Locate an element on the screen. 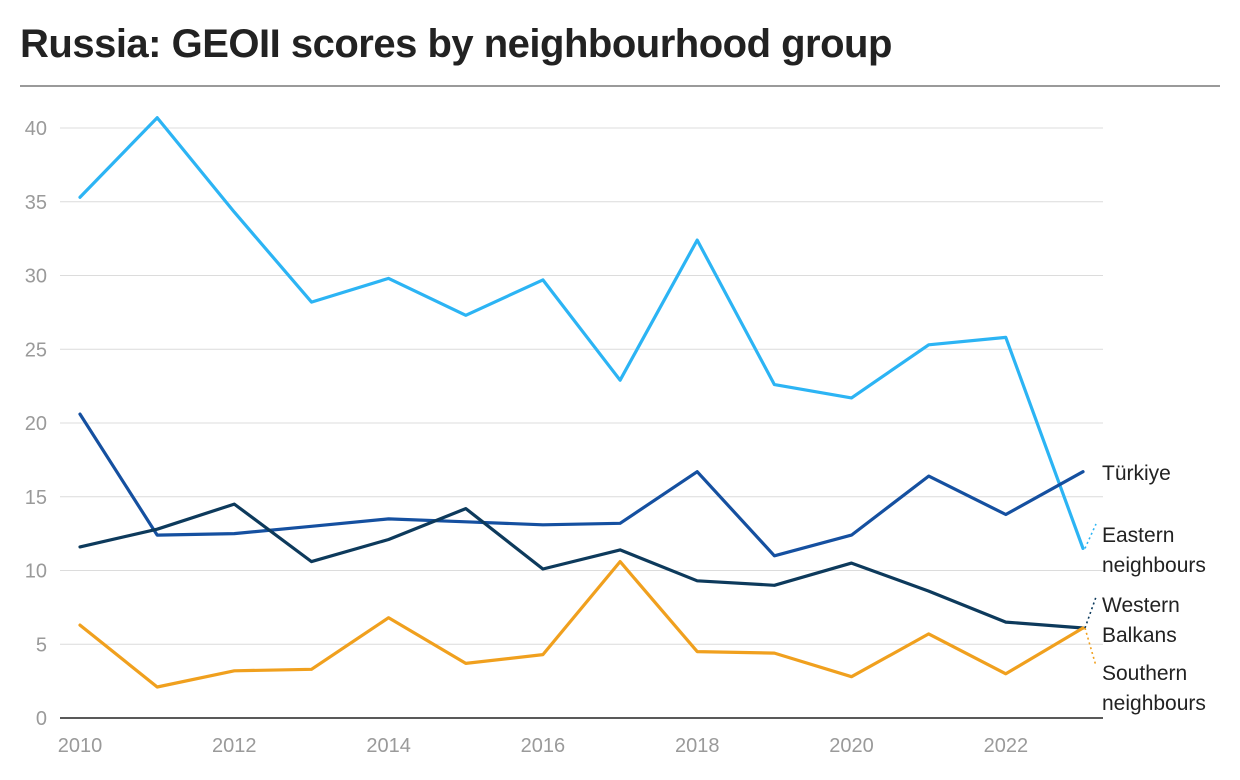 This screenshot has height=780, width=1240. y-tick-label: 10 is located at coordinates (36, 572).